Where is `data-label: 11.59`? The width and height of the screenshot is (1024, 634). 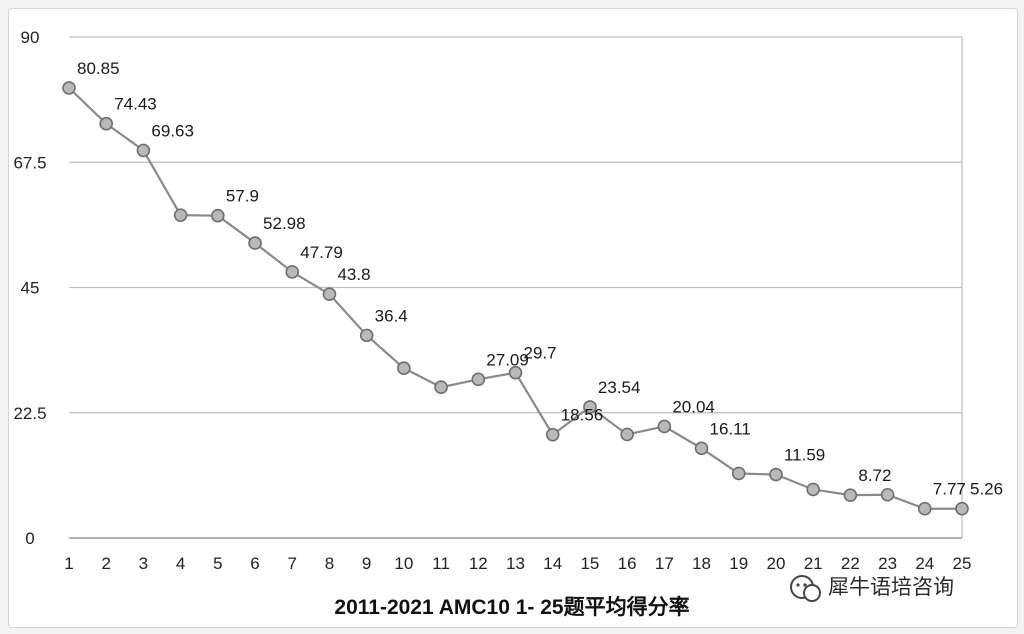 data-label: 11.59 is located at coordinates (804, 455).